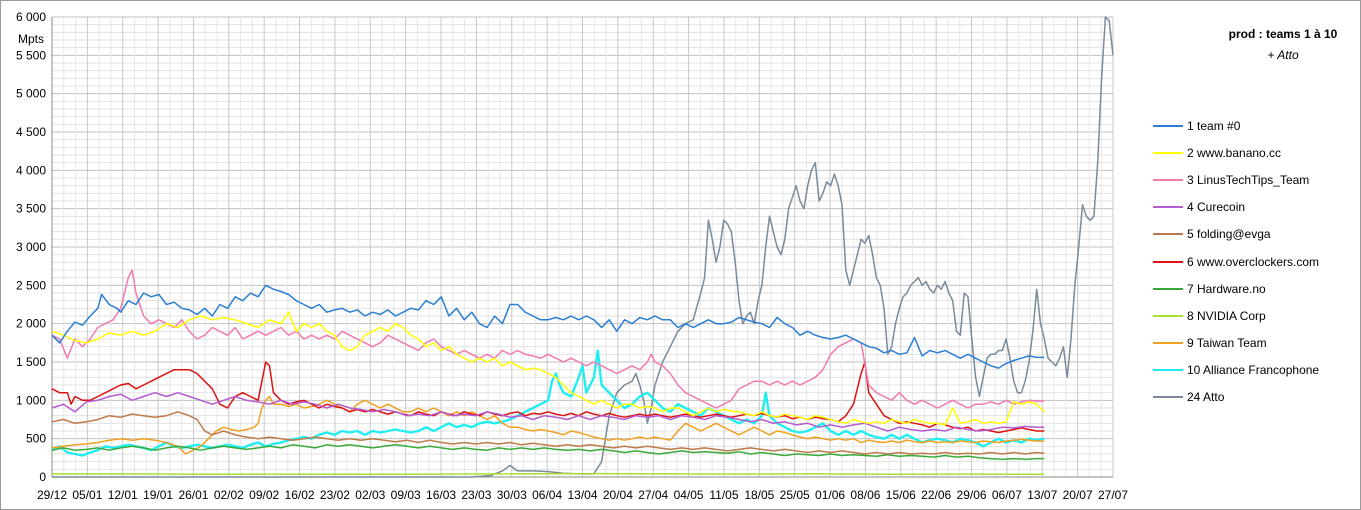 This screenshot has height=510, width=1361. Describe the element at coordinates (370, 495) in the screenshot. I see `x-tick-label: 02/03` at that location.